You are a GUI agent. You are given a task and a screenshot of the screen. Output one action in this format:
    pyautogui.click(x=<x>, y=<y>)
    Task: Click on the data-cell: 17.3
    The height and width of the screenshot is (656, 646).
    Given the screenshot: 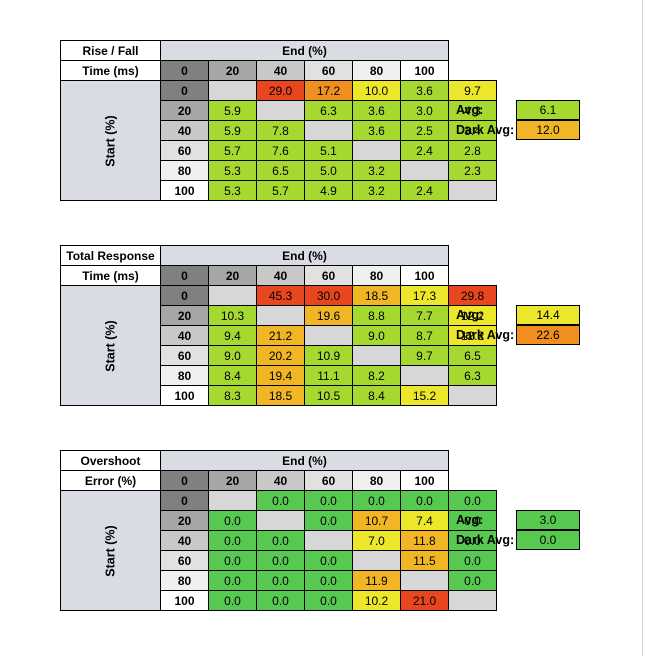 What is the action you would take?
    pyautogui.click(x=424, y=295)
    